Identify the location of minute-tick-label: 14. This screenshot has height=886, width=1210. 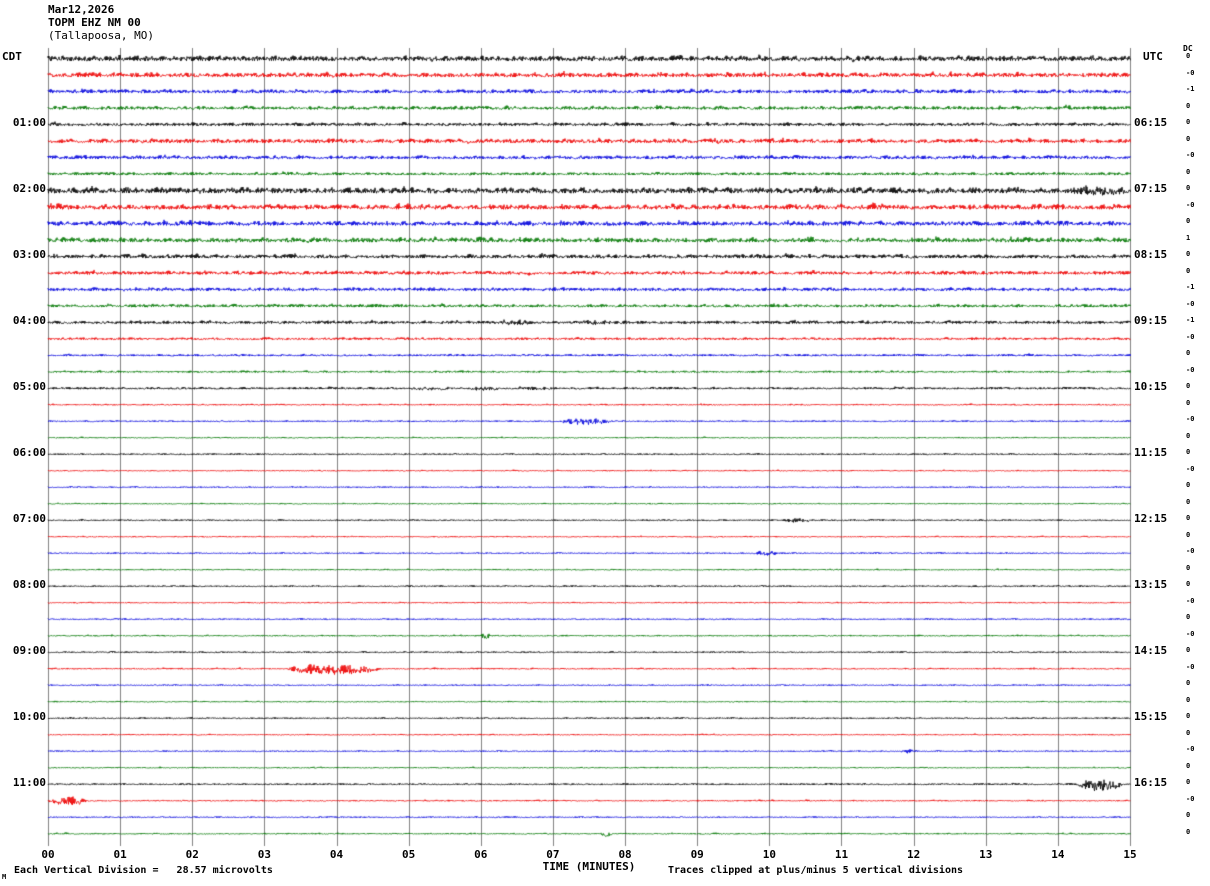
(1058, 854).